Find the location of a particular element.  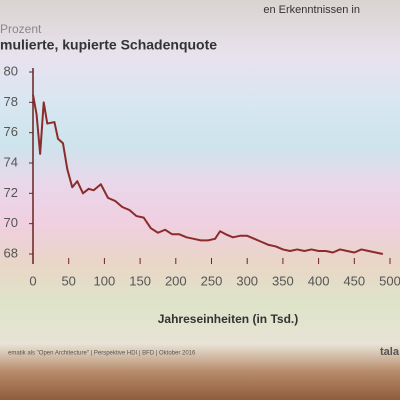

chart-subtitle: Prozent is located at coordinates (21, 29).